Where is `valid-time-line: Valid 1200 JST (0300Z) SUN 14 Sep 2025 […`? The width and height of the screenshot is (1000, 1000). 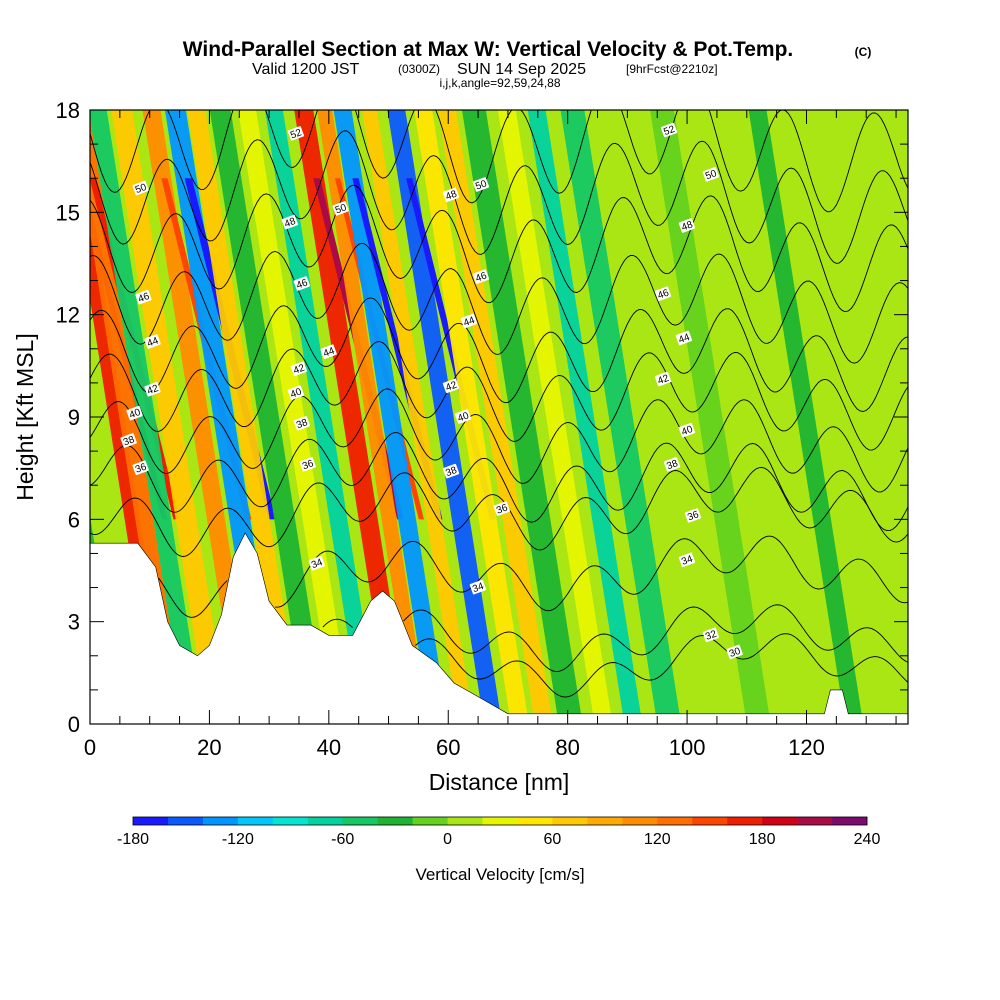
valid-time-line: Valid 1200 JST (0300Z) SUN 14 Sep 2025 [… is located at coordinates (485, 69).